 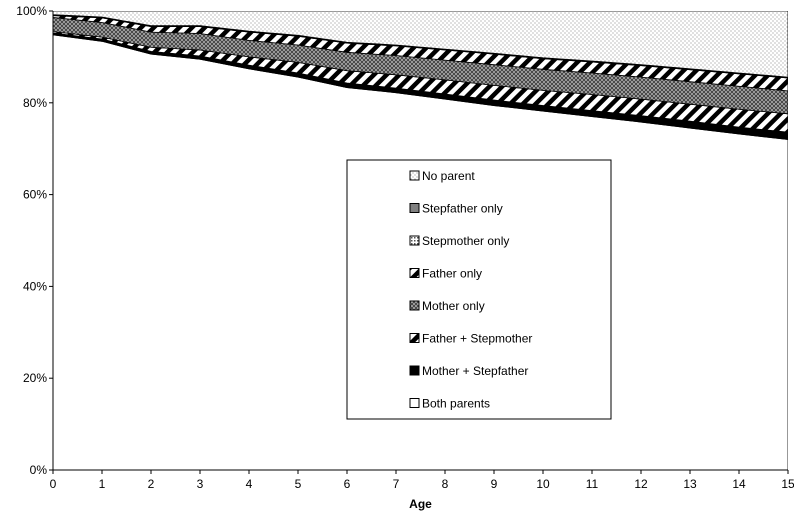 I want to click on legend-label: Stepfather only, so click(x=462, y=209).